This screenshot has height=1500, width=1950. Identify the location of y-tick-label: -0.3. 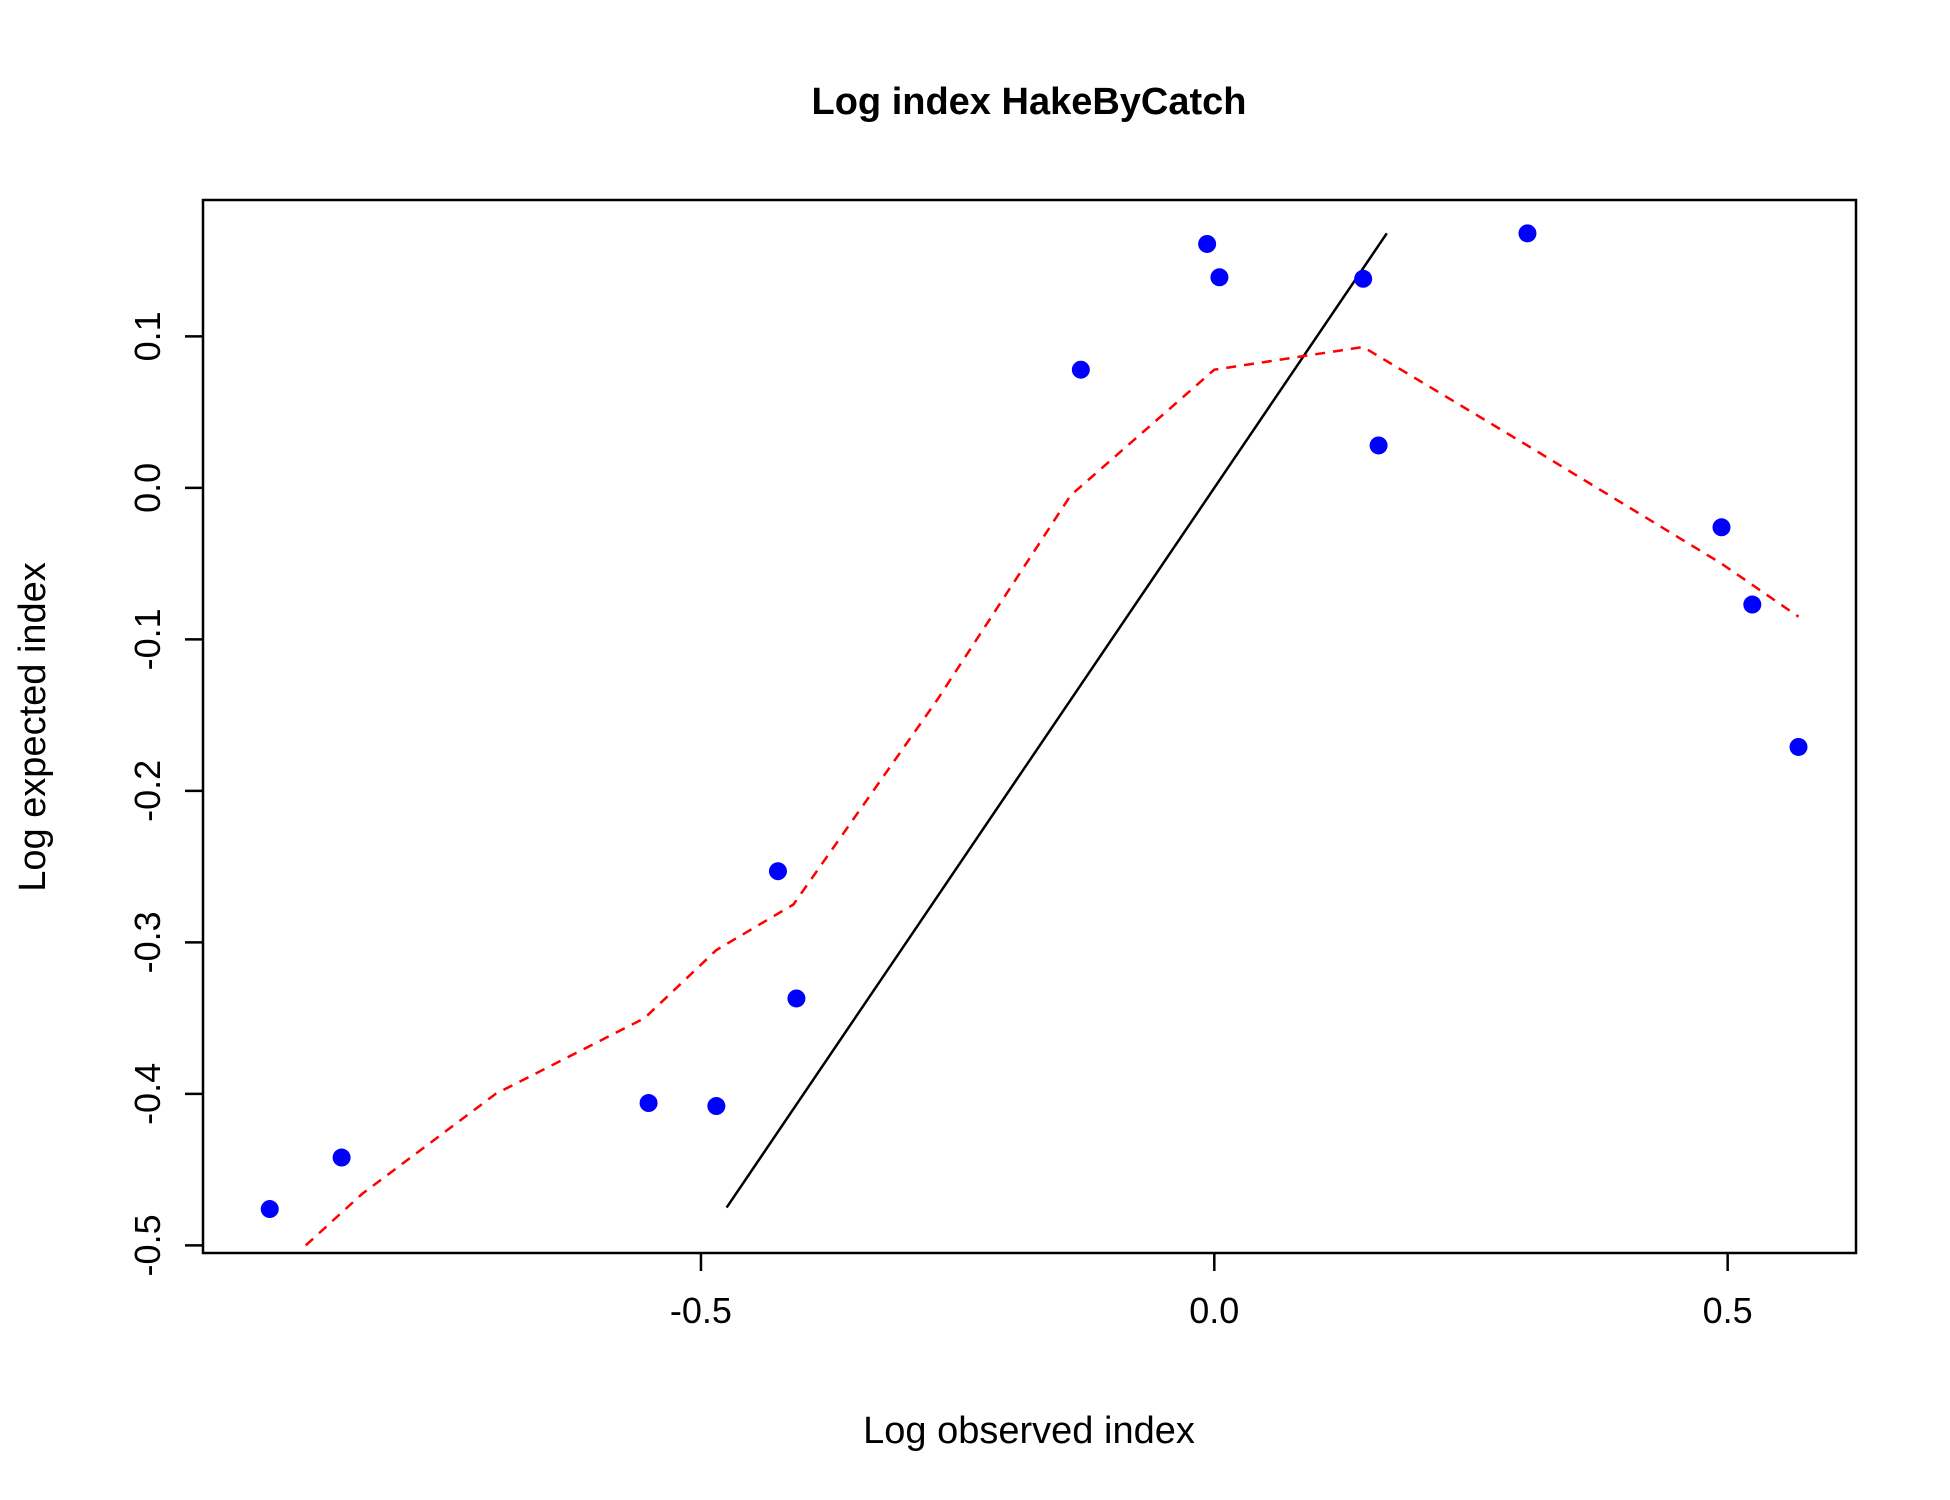
(147, 942).